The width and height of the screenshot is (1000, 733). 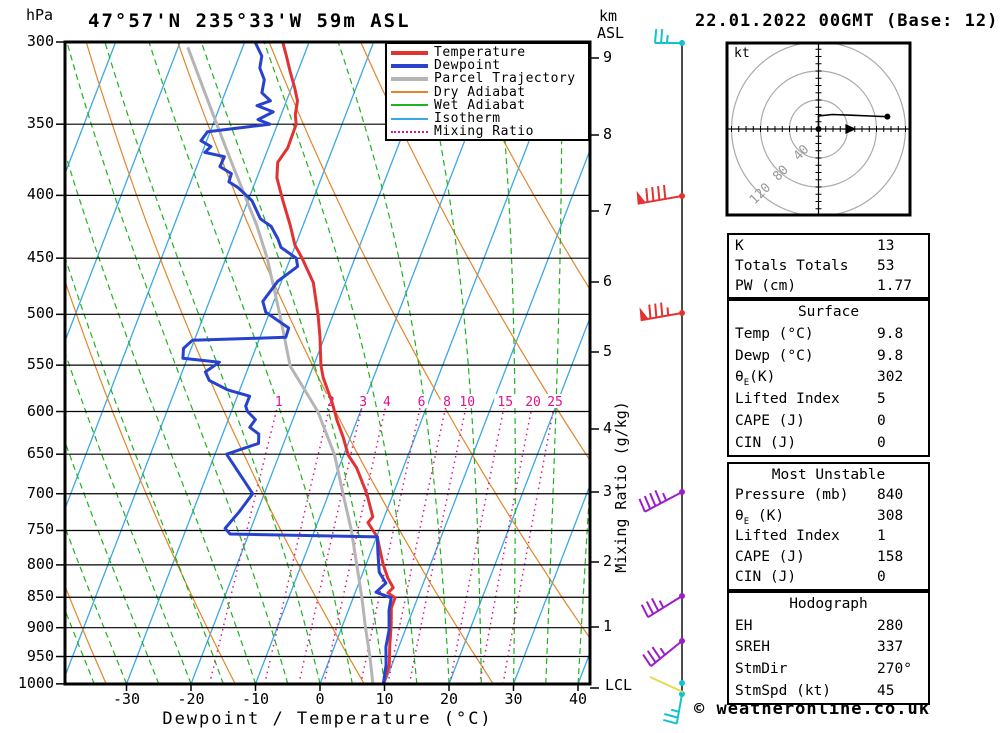 I want to click on legend-label: Wet Adiabat, so click(x=480, y=105).